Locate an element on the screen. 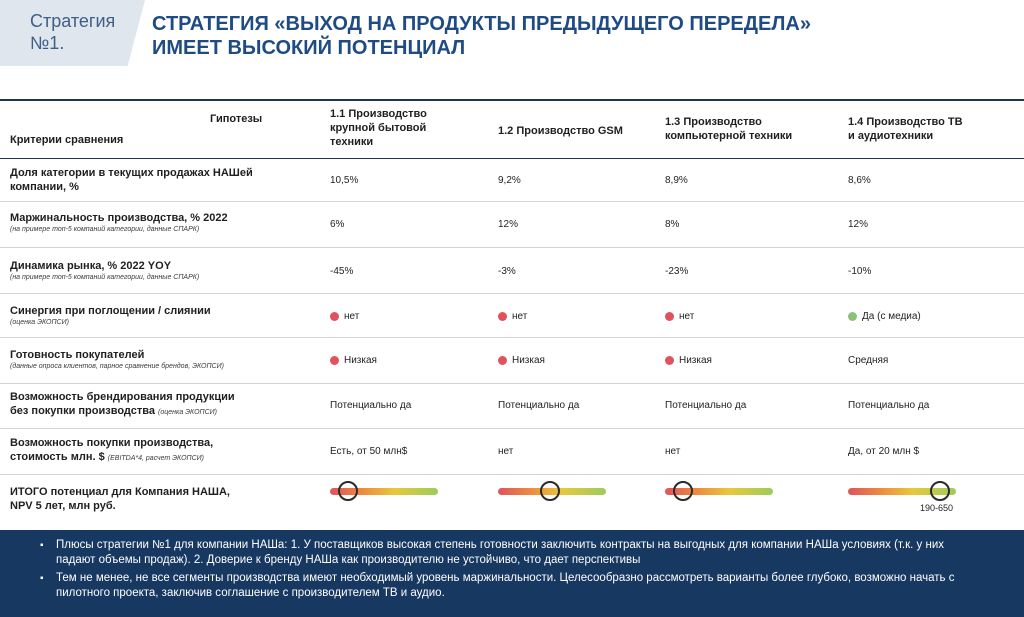 This screenshot has height=617, width=1024. dynamics-value-1: -45% is located at coordinates (342, 271).